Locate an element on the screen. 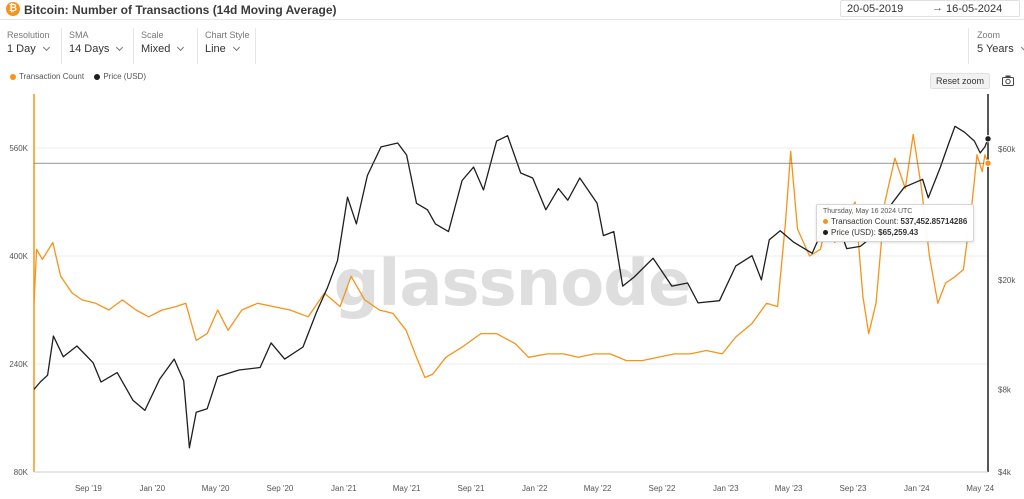  legend-label-transaction-count: Transaction Count is located at coordinates (52, 76).